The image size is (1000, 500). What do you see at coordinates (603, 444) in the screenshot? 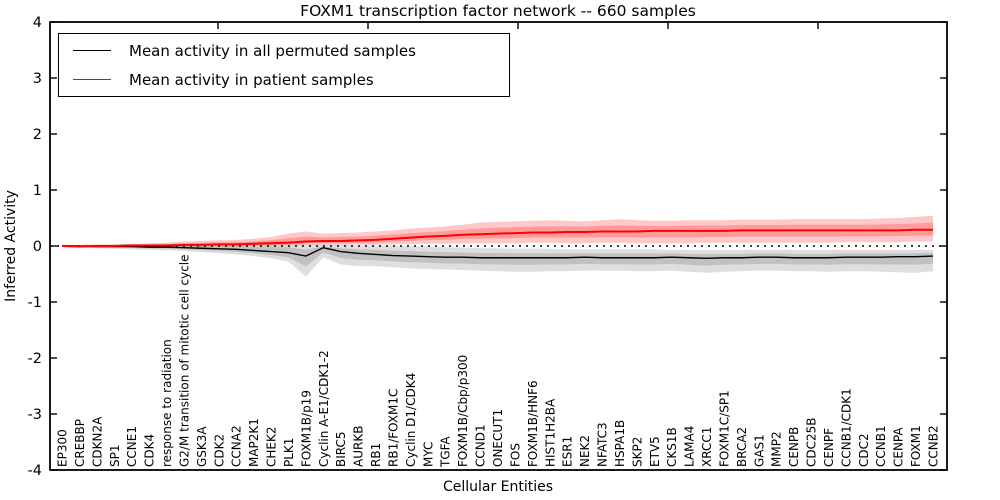
I see `x-tick-label: NFATC3` at bounding box center [603, 444].